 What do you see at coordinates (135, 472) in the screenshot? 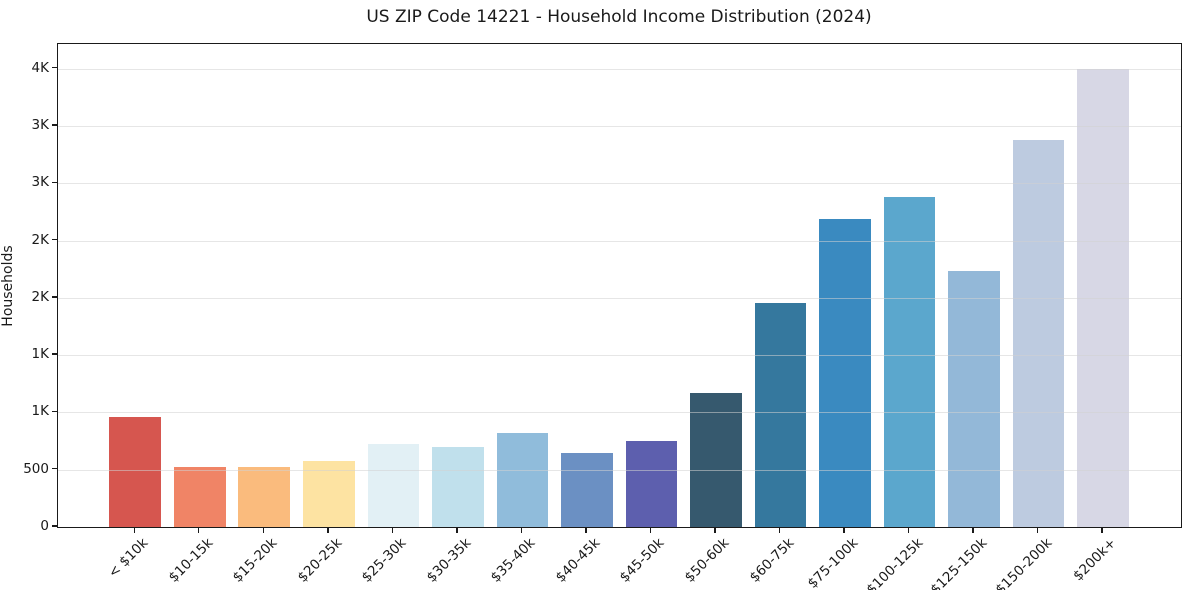
I see `bar-10k` at bounding box center [135, 472].